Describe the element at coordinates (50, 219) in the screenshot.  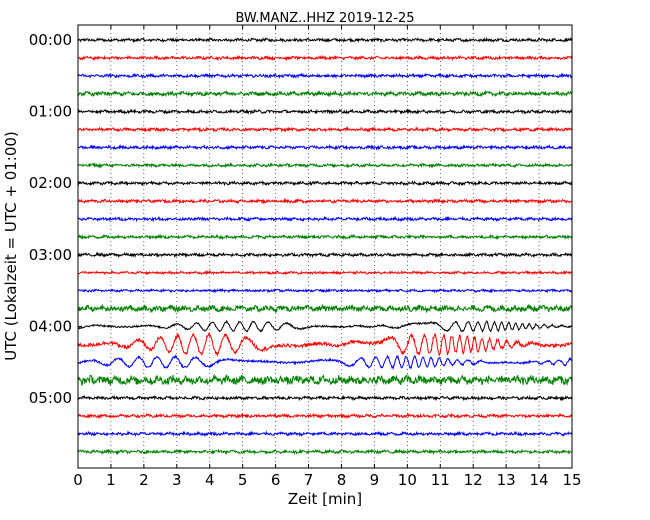
I see `y-tick-labels: 00:00 01:00 02:00 03:00 04:00 05:00` at that location.